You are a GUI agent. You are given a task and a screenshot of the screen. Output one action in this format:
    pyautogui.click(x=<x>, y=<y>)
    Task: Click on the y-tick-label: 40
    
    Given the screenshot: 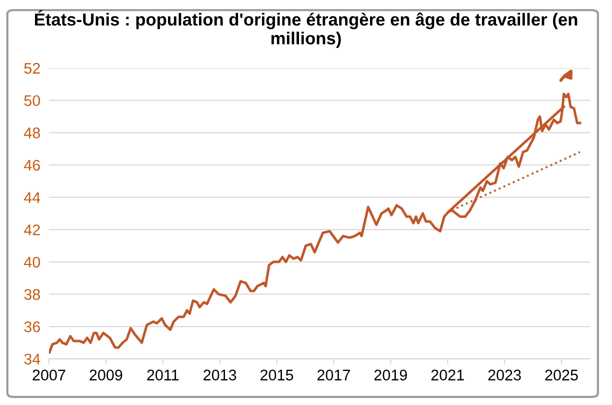 What is the action you would take?
    pyautogui.click(x=32, y=262)
    